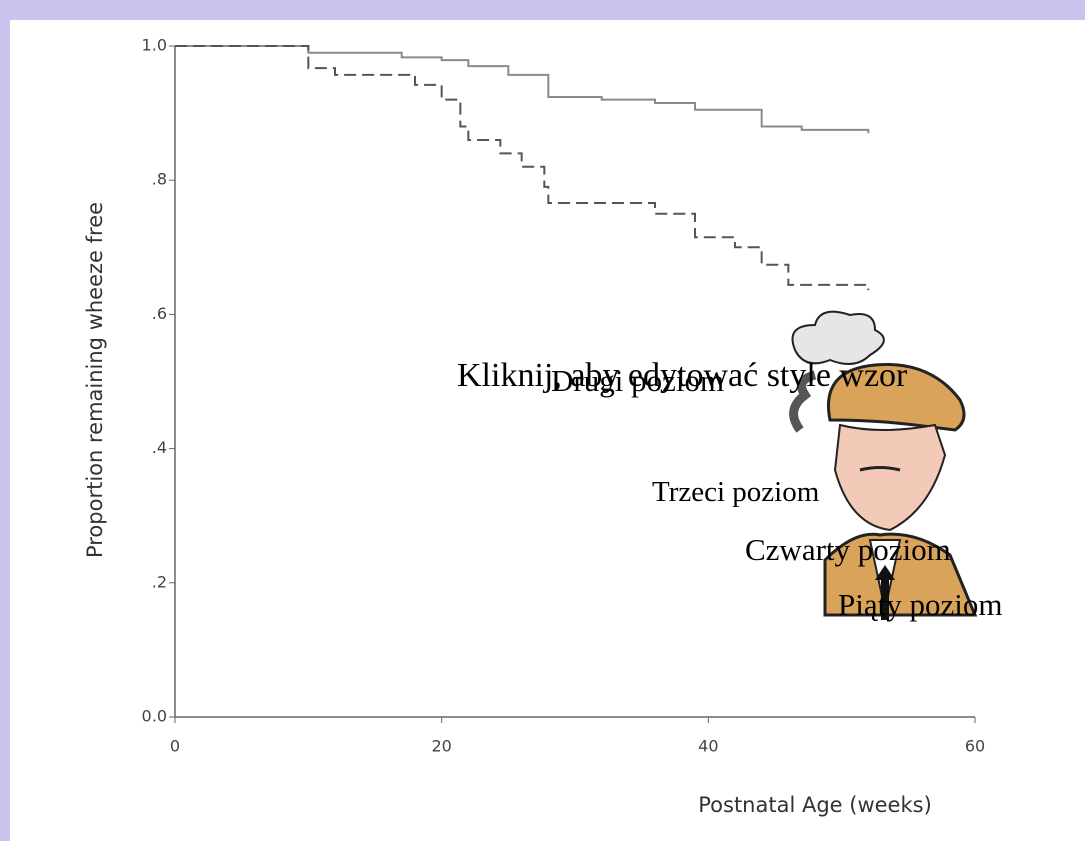  I want to click on x-axis-title: Postnatal Age (weeks), so click(815, 805).